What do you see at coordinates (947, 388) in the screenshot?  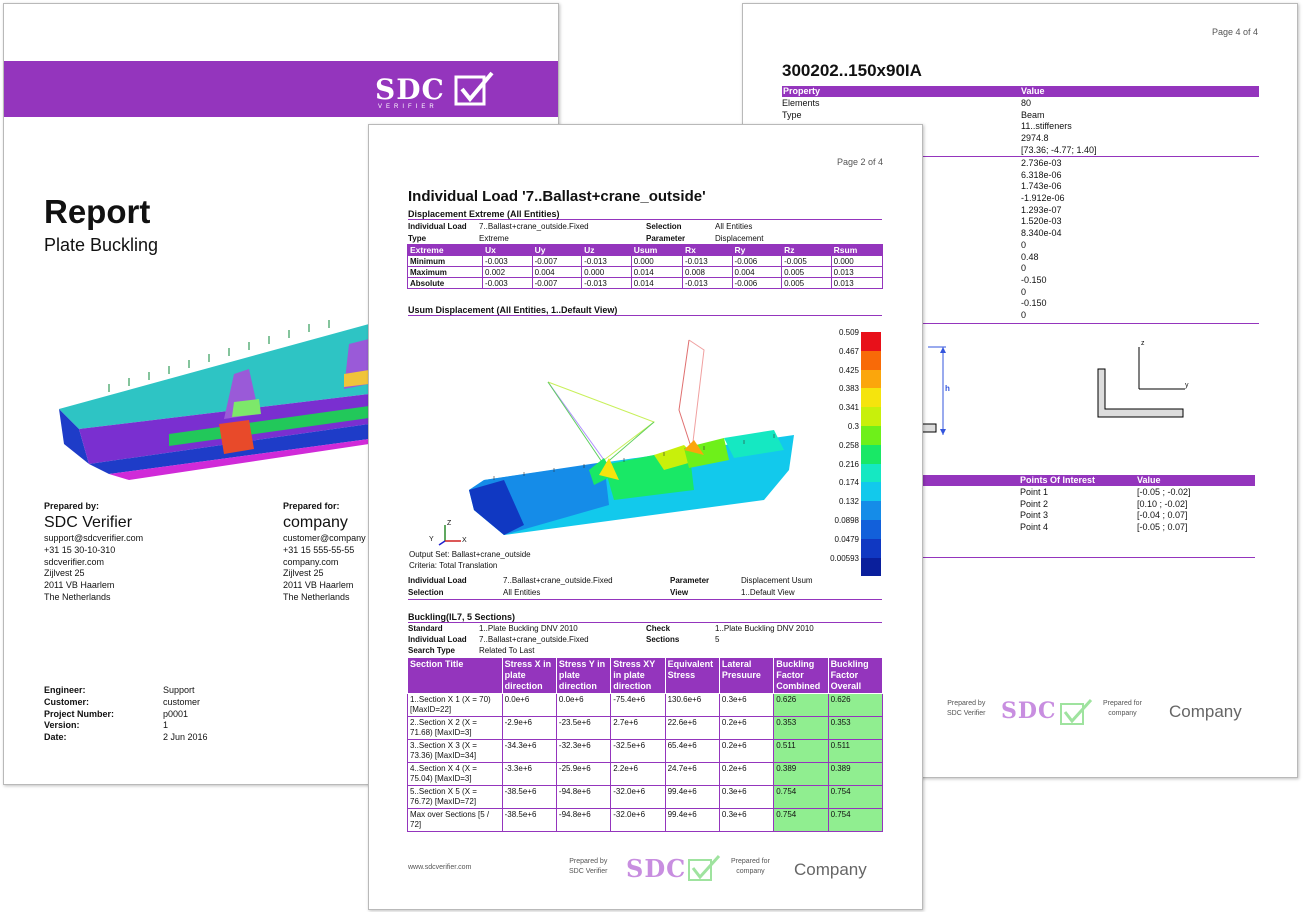 I see `height-dimension-label: h` at bounding box center [947, 388].